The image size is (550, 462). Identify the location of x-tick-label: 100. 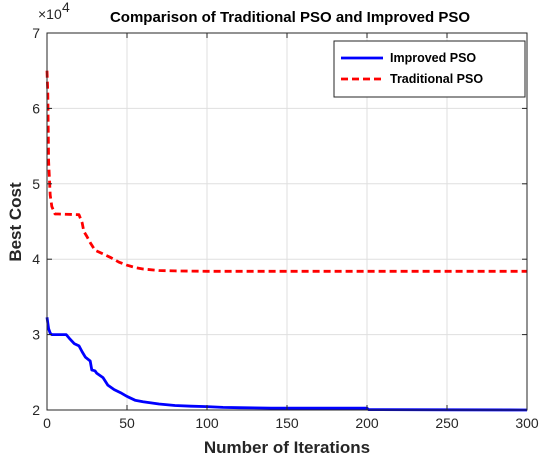
(207, 423).